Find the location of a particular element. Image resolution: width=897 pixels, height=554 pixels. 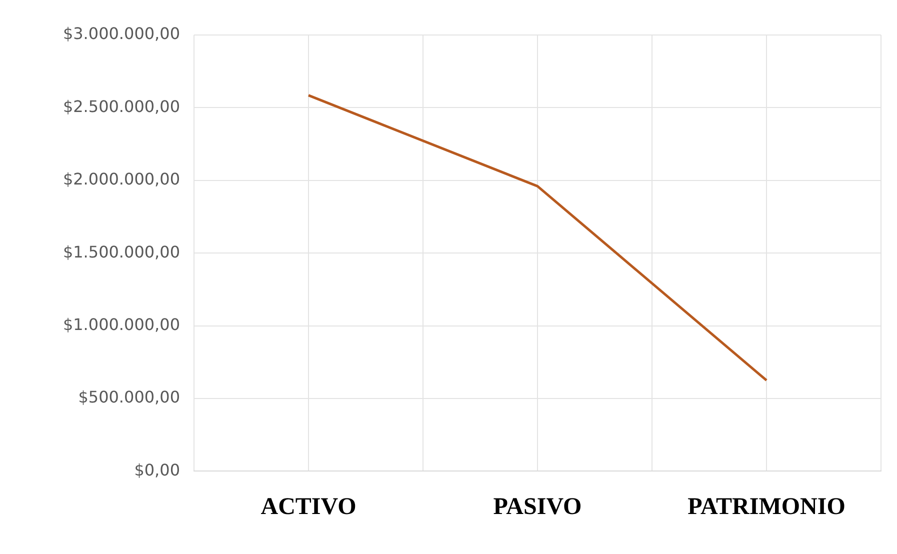

y-tick-label: $3.000.000,00 is located at coordinates (121, 34).